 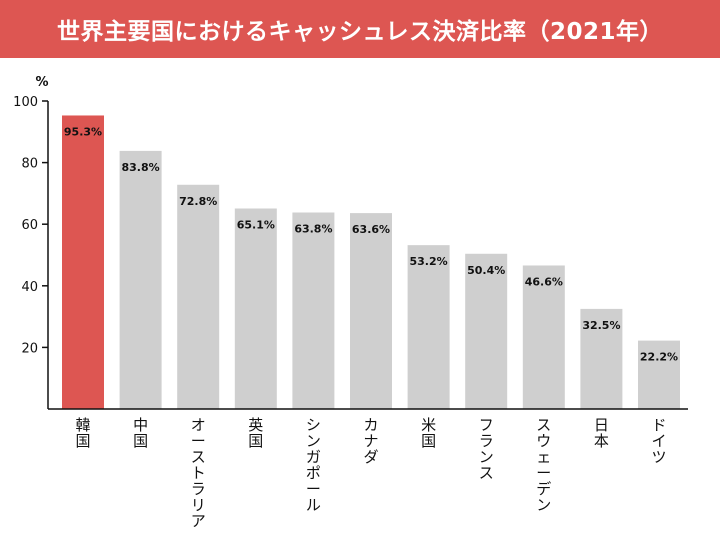 What do you see at coordinates (360, 32) in the screenshot?
I see `chart-title: 世界主要国におけるキャッシュレス決済比率（2021年）` at bounding box center [360, 32].